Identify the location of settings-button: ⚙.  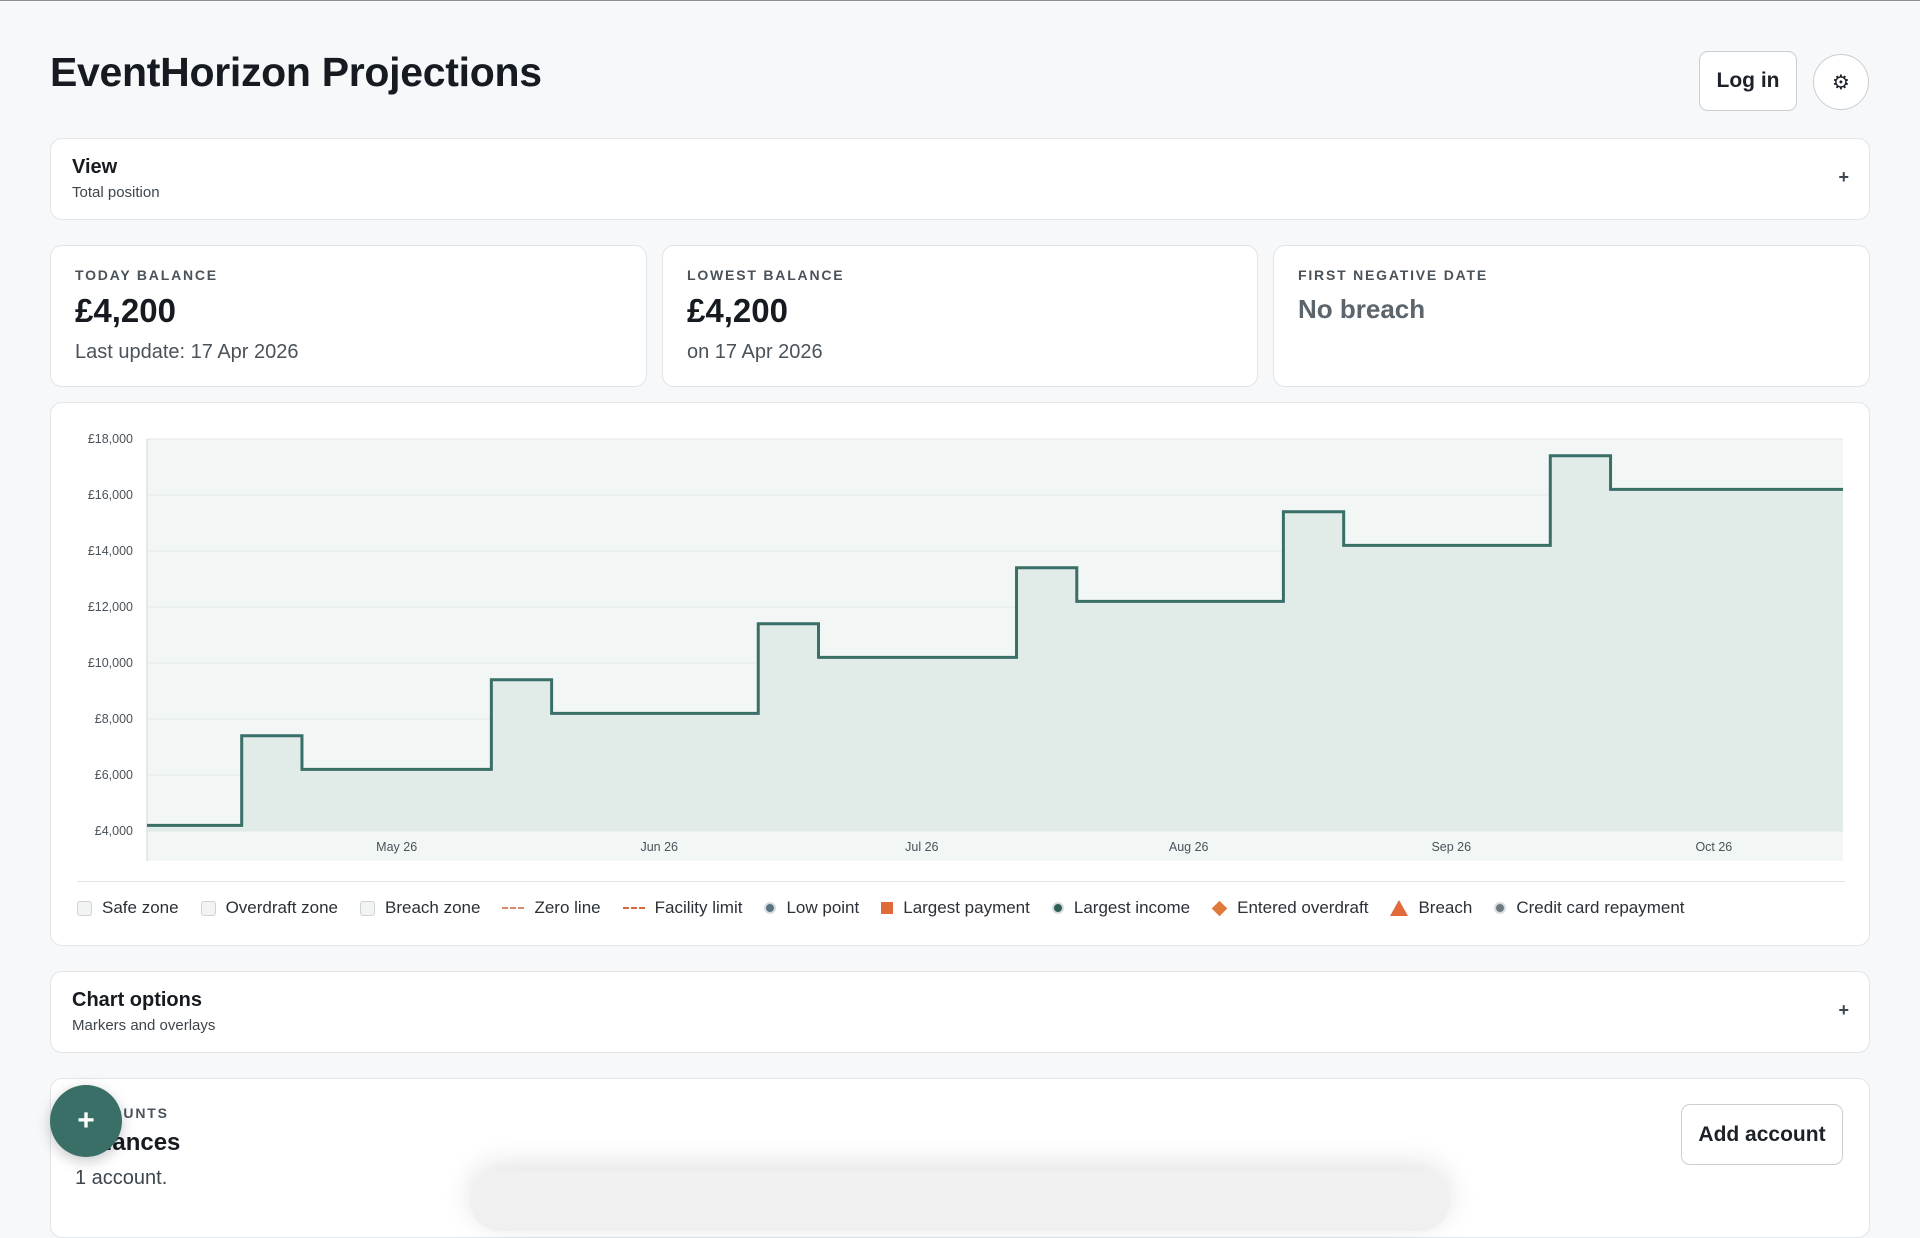
(1841, 82).